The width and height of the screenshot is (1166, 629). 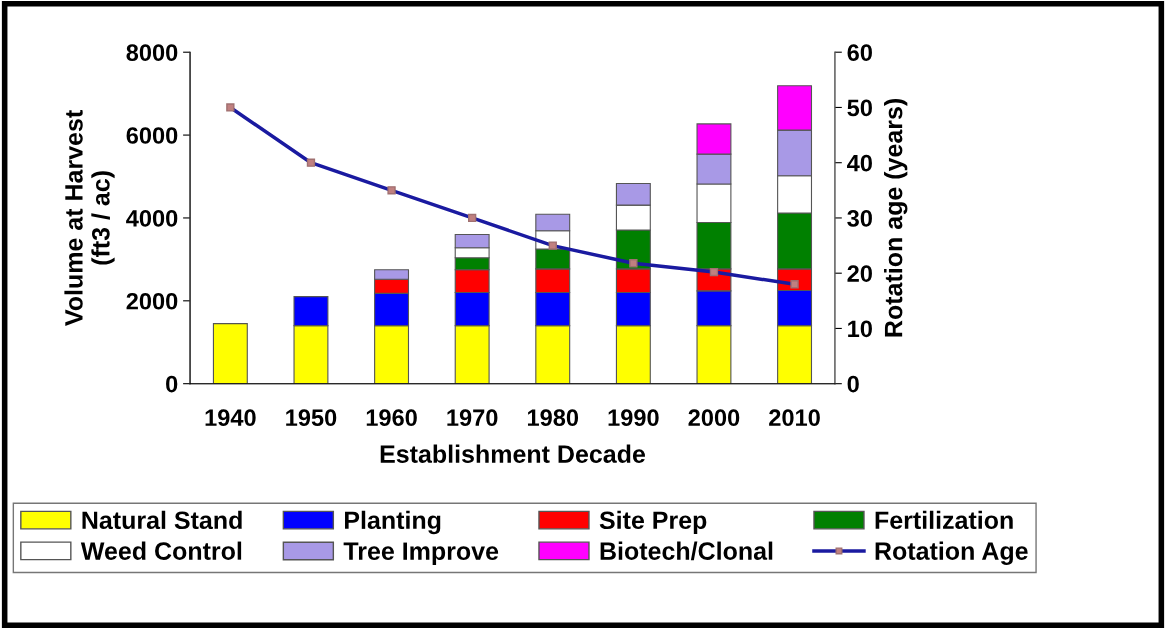 I want to click on legend-label: Fertilization, so click(x=944, y=520).